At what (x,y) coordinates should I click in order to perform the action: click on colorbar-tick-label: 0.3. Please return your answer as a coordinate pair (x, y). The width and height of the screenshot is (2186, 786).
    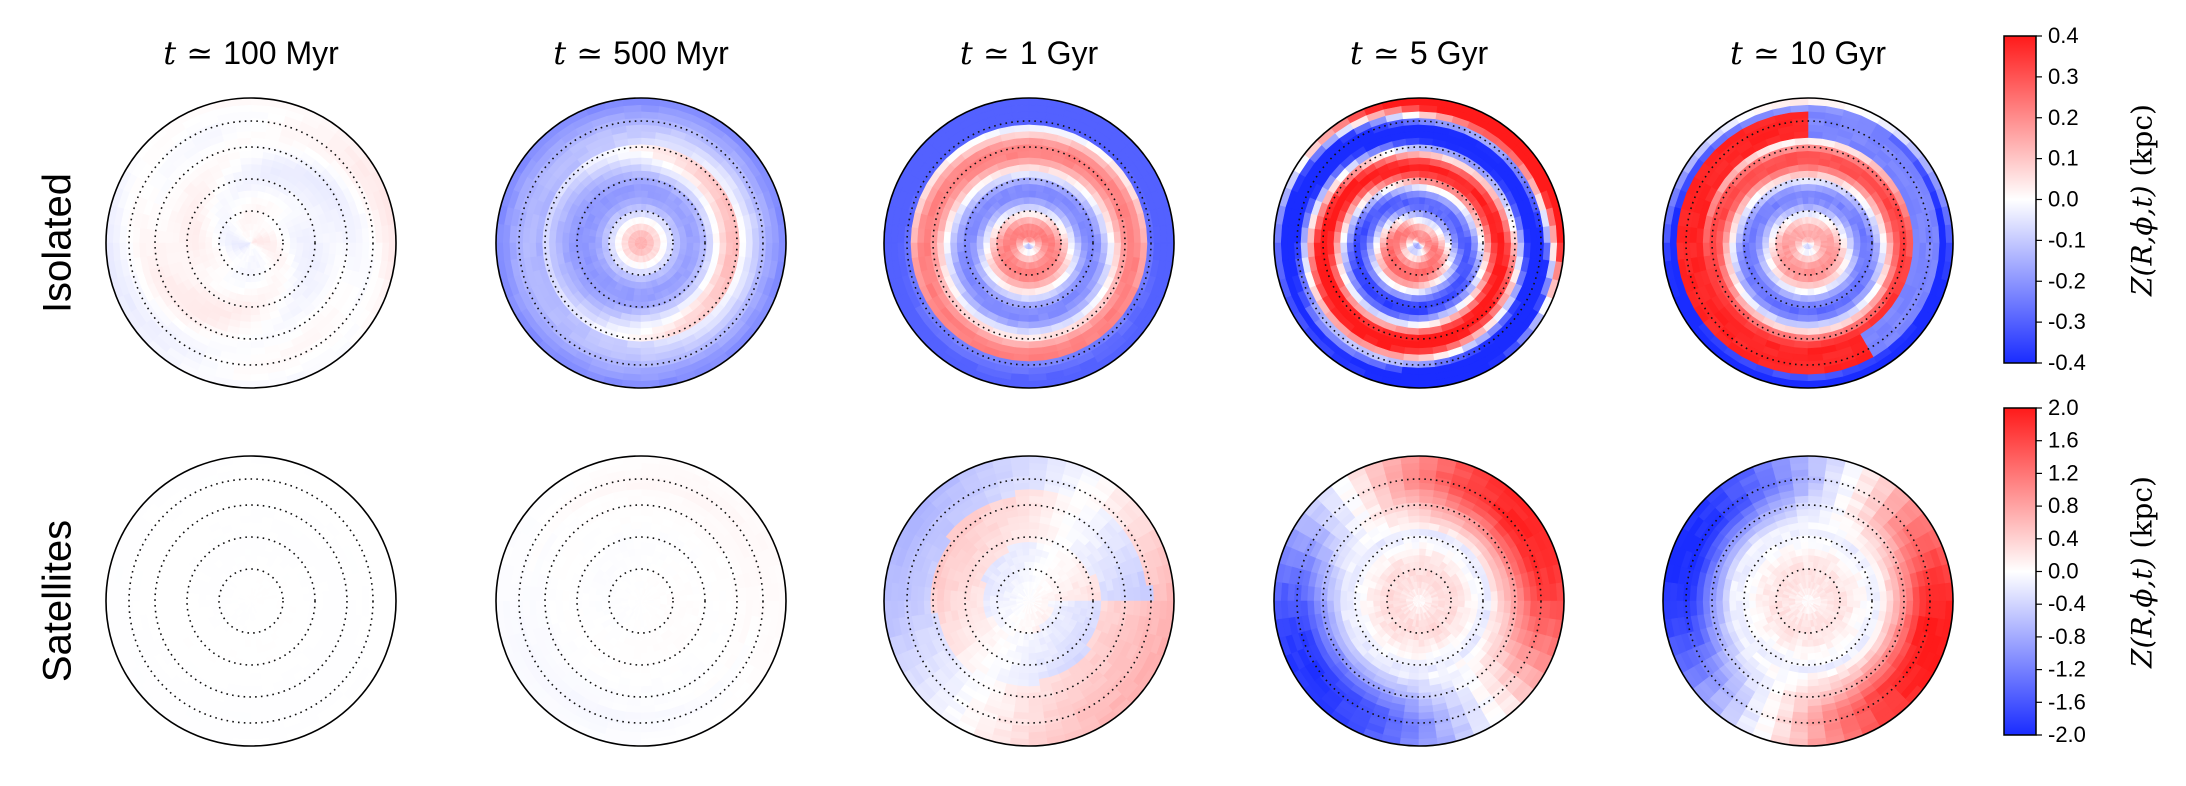
    Looking at the image, I should click on (2063, 76).